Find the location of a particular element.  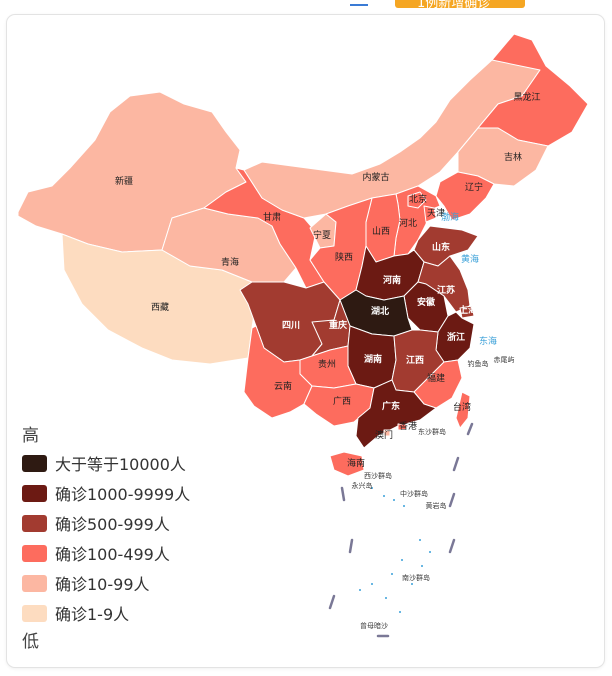

island-label-nansha: 南沙群岛 is located at coordinates (416, 577).